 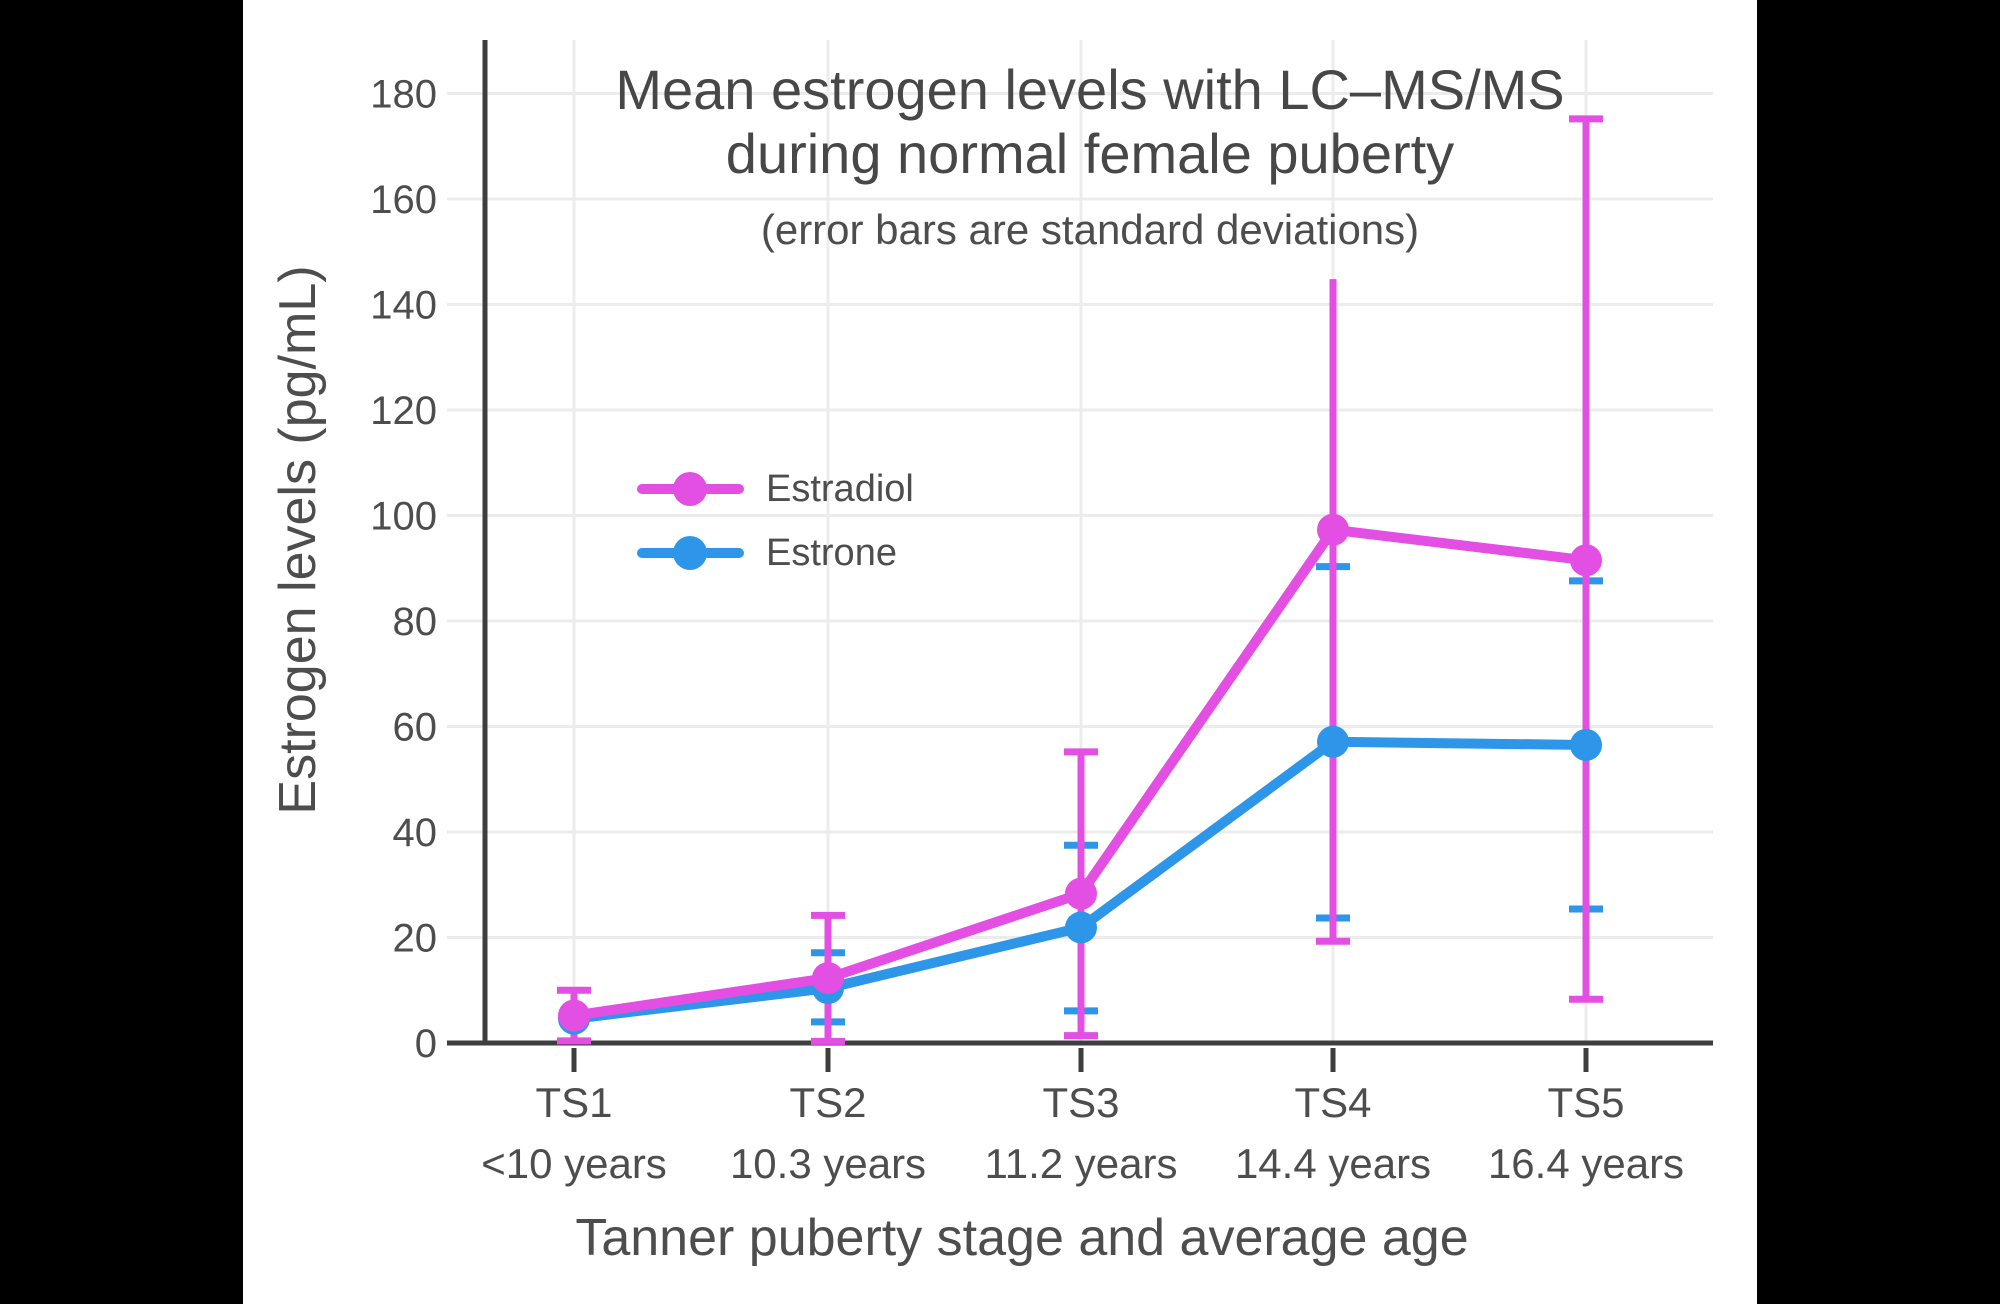 What do you see at coordinates (1333, 1163) in the screenshot?
I see `x-category-sublabel: 14.4 years` at bounding box center [1333, 1163].